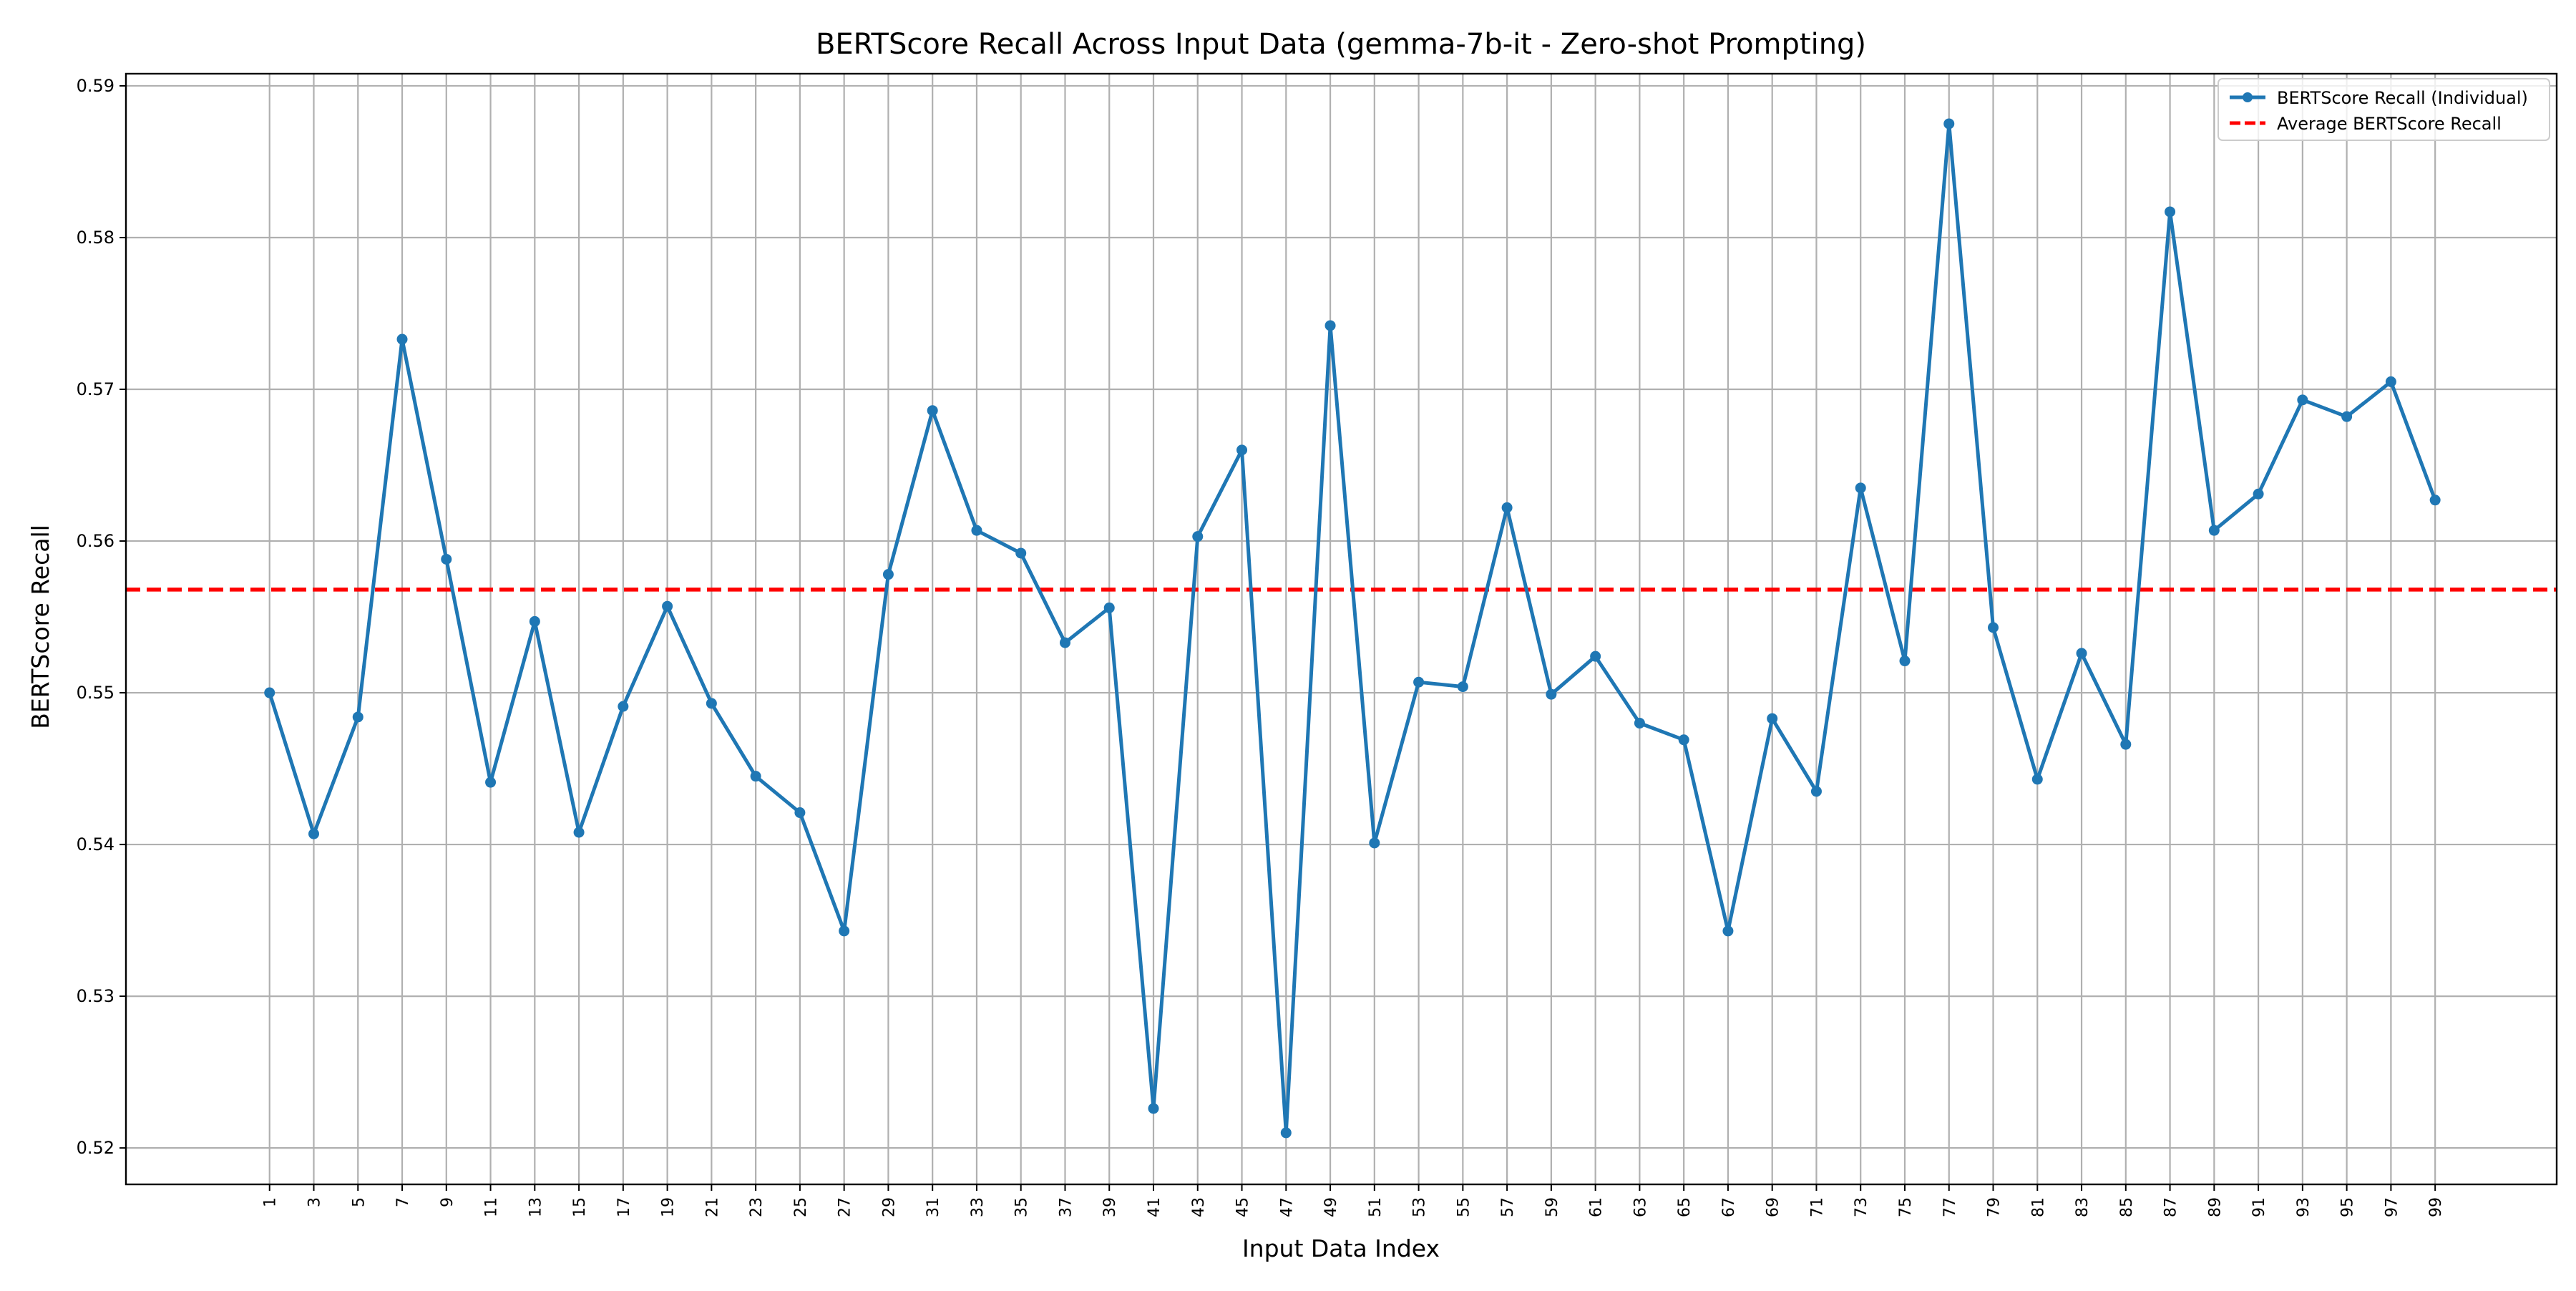 The height and width of the screenshot is (1291, 2576). What do you see at coordinates (889, 1207) in the screenshot?
I see `x-tick-label: 29` at bounding box center [889, 1207].